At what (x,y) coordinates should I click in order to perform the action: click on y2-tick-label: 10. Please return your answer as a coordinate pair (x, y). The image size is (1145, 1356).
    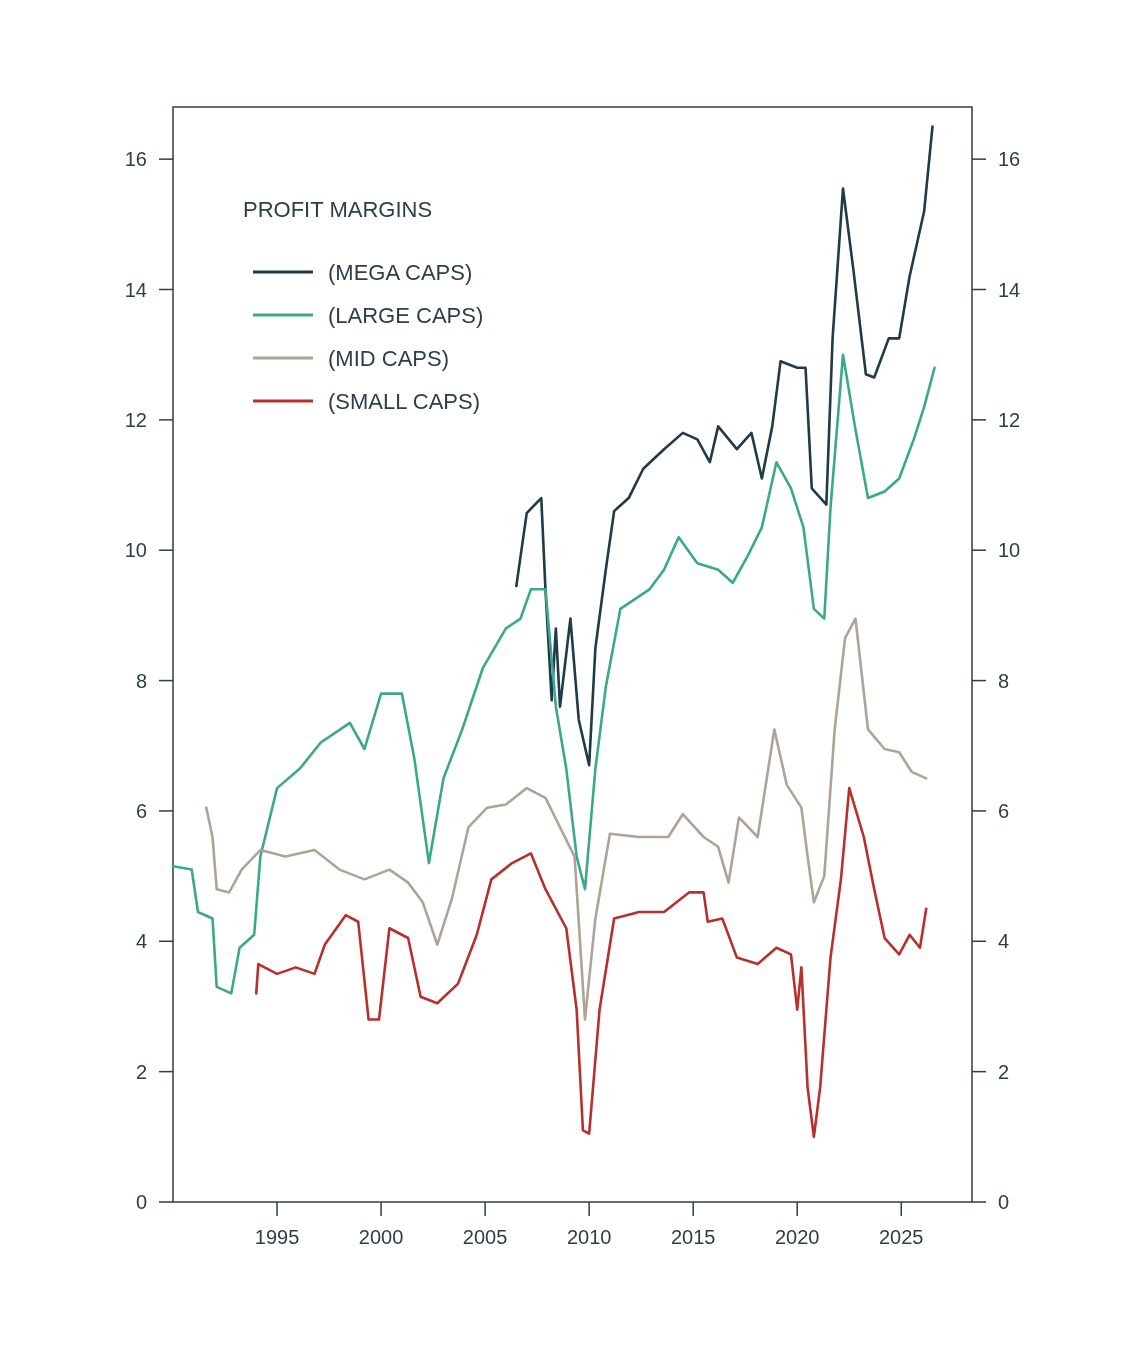
    Looking at the image, I should click on (1009, 550).